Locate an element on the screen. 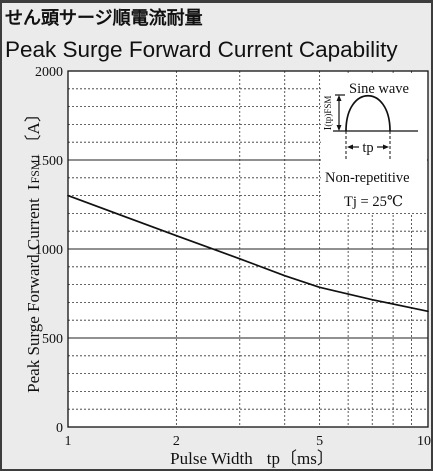  x-tick-label: 1 is located at coordinates (68, 441).